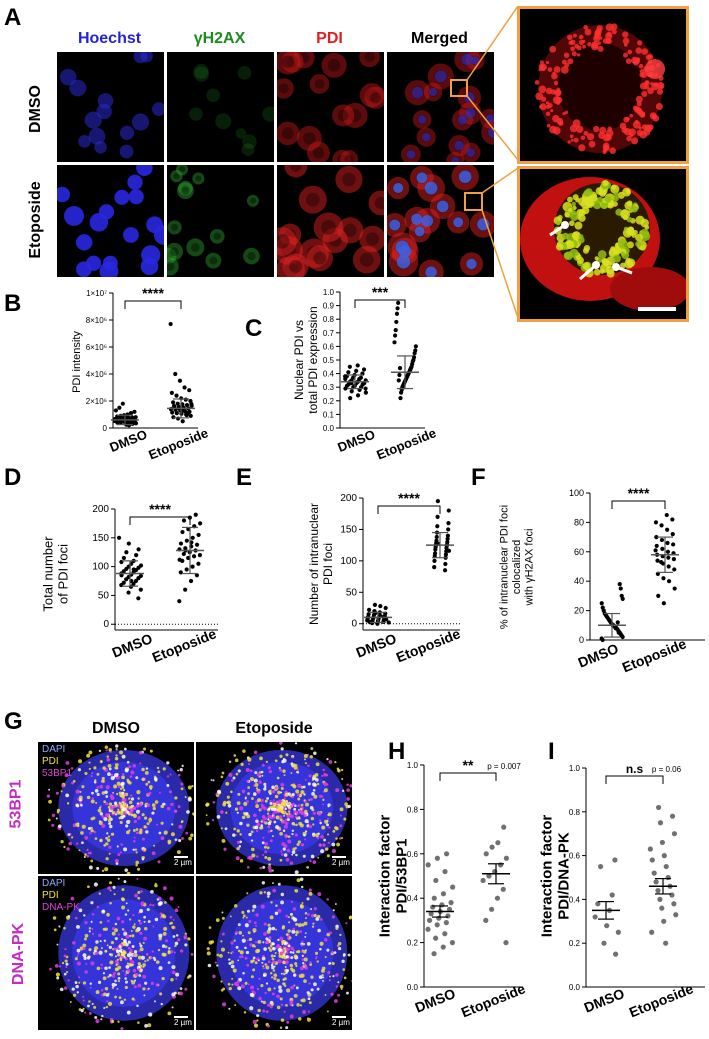 This screenshot has height=1039, width=709. I want to click on legend-53bp1: 53BP1, so click(57, 773).